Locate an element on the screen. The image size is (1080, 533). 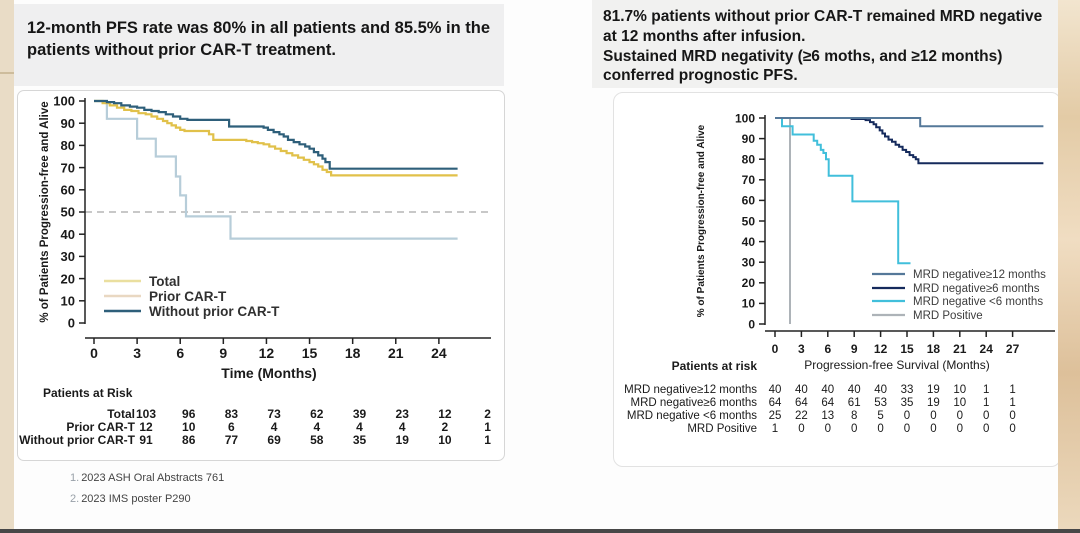
risk-value: 61 is located at coordinates (854, 403).